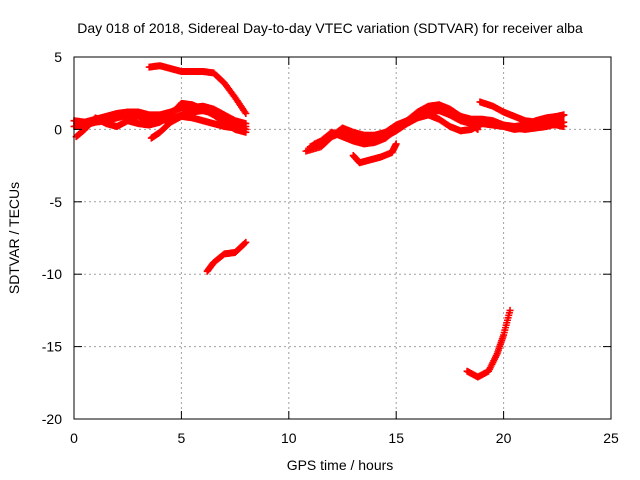  Describe the element at coordinates (340, 465) in the screenshot. I see `x-axis-label: GPS time / hours` at that location.